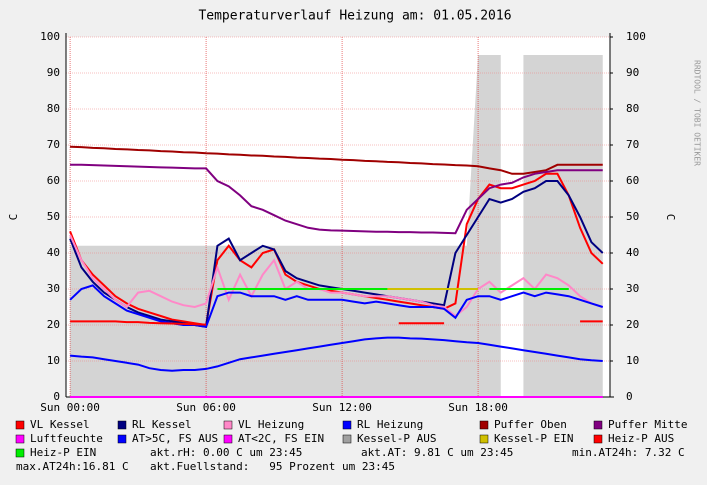 The width and height of the screenshot is (707, 485). Describe the element at coordinates (697, 113) in the screenshot. I see `watermark: RRDTOOL / TOBI OETIKER` at that location.